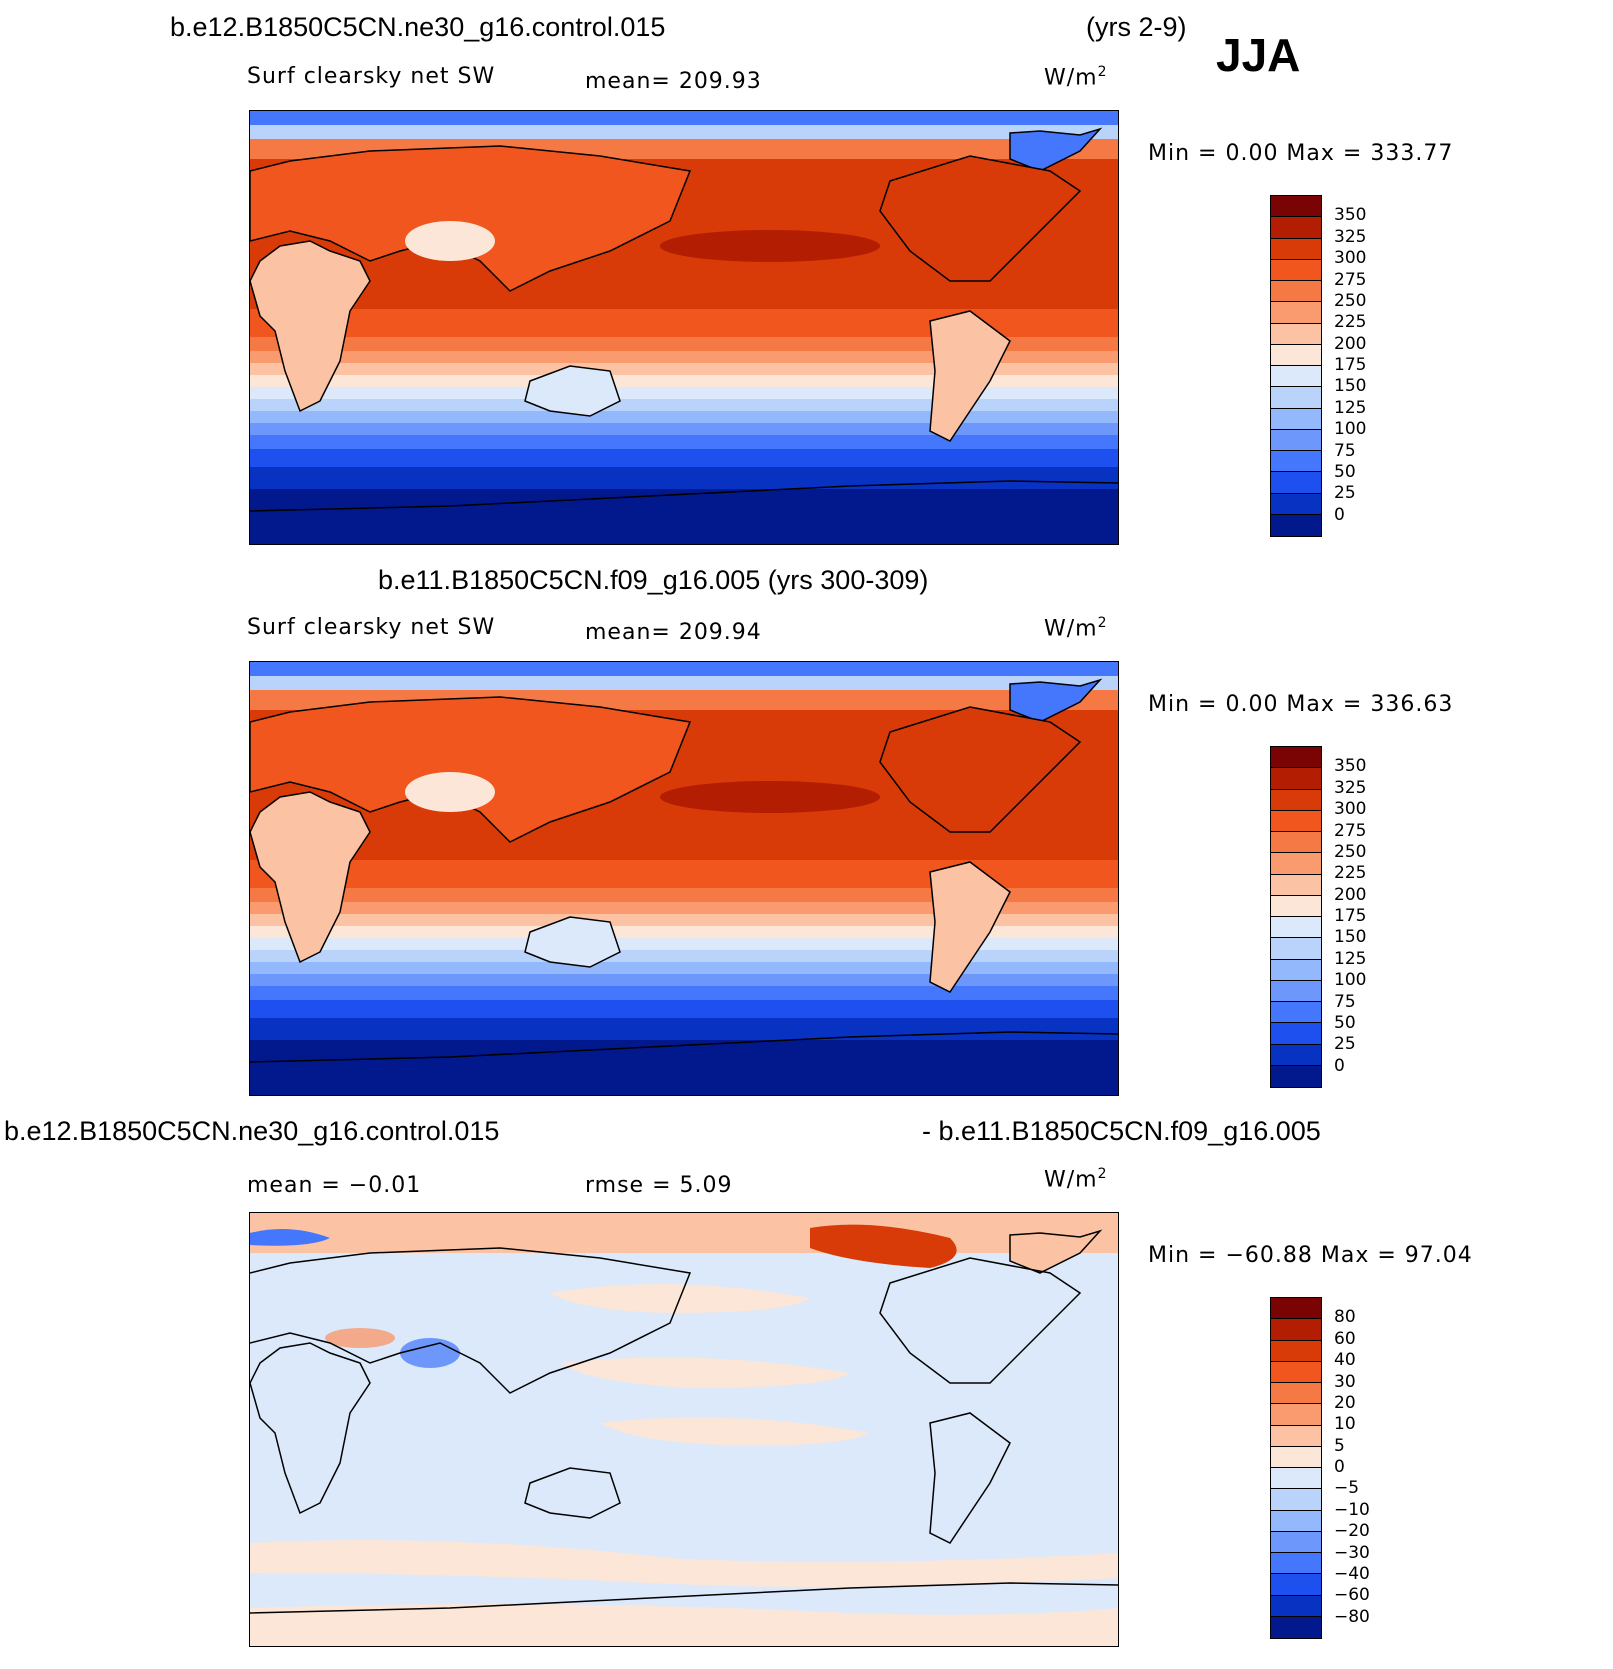  What do you see at coordinates (1301, 704) in the screenshot?
I see `panel2-minmax: Min = 0.00 Max = 336.63` at bounding box center [1301, 704].